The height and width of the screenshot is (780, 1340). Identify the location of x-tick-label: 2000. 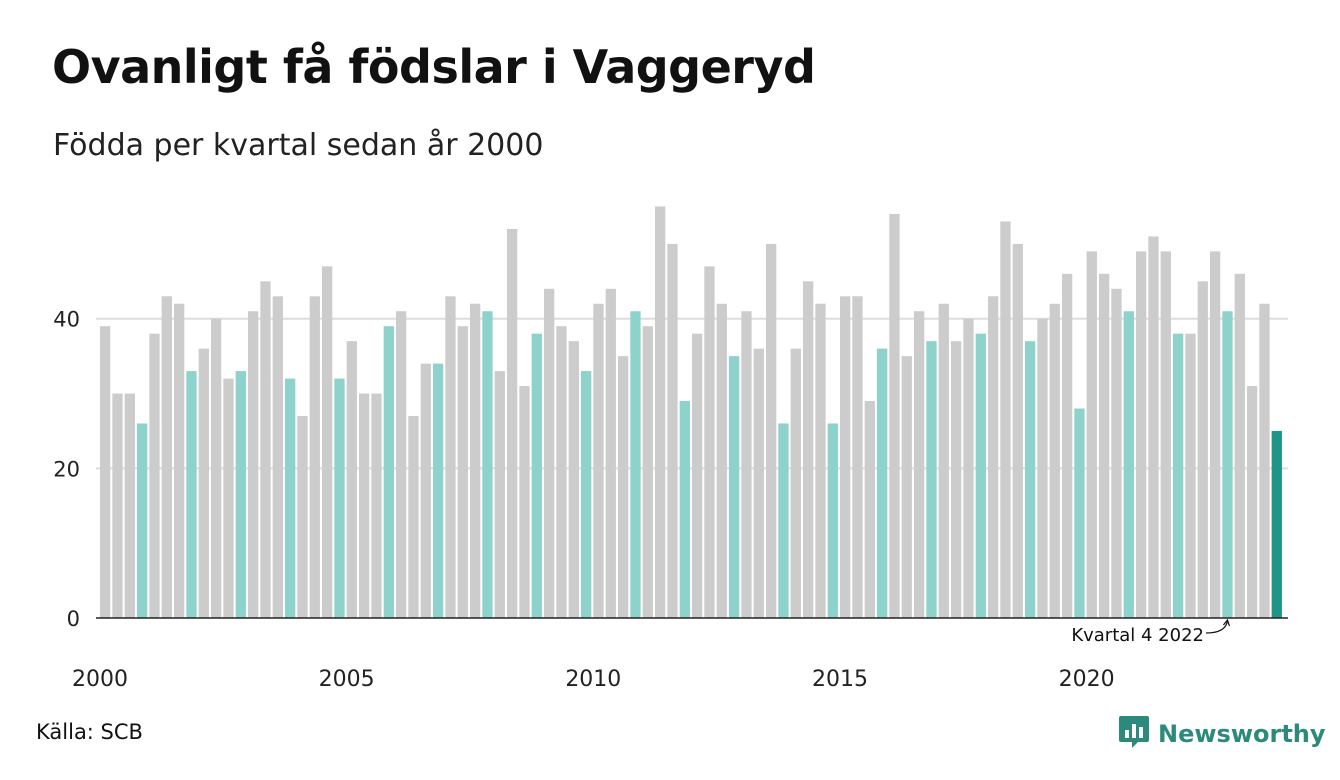
(100, 679).